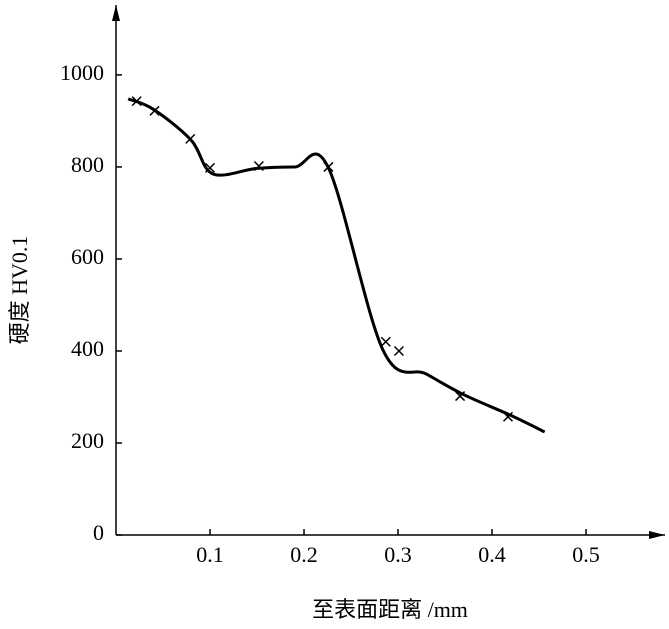 The height and width of the screenshot is (629, 669). What do you see at coordinates (210, 554) in the screenshot?
I see `x-tick-label: 0.1` at bounding box center [210, 554].